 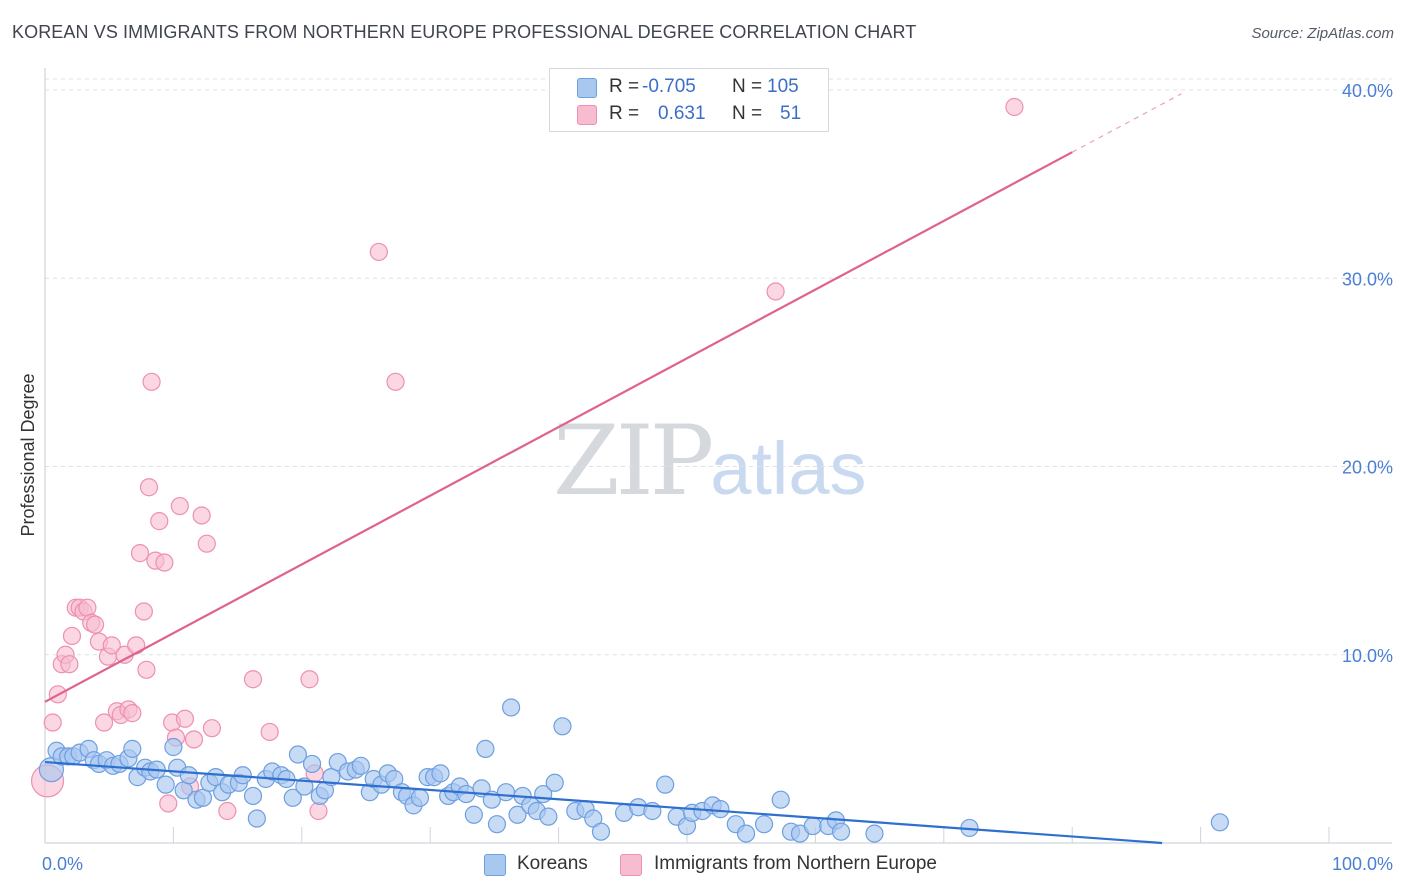 I want to click on legend-swatch-immigrants, so click(x=587, y=115).